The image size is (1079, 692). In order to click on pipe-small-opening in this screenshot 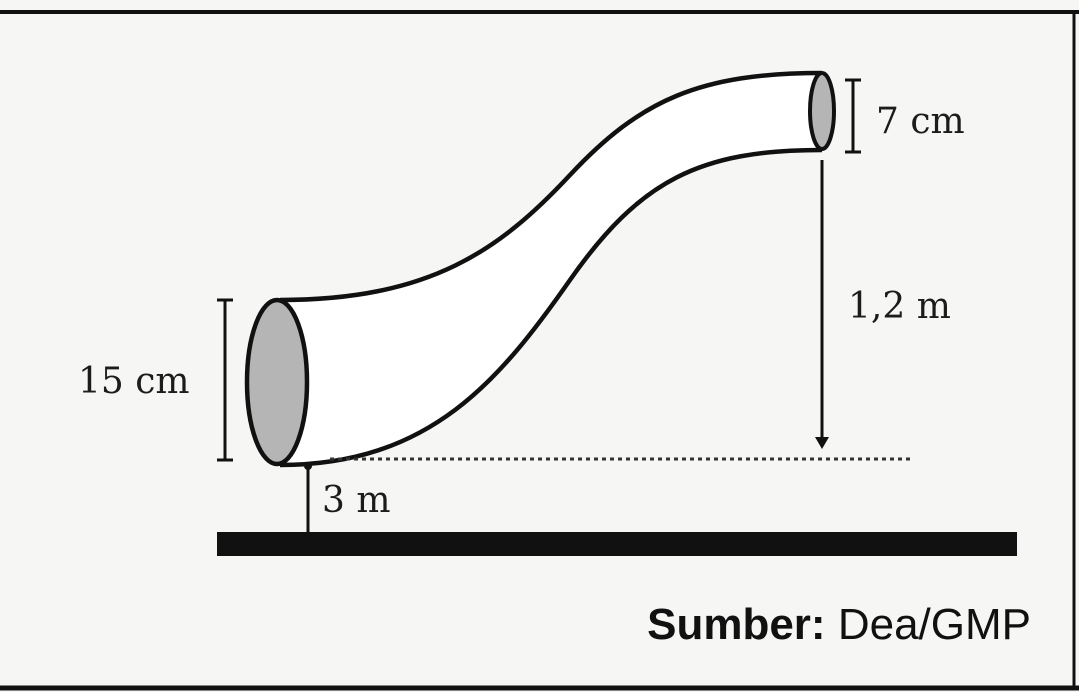, I will do `click(822, 111)`.